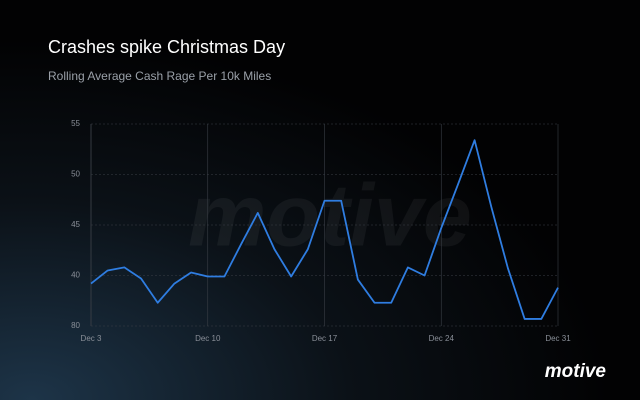  What do you see at coordinates (330, 214) in the screenshot?
I see `watermark: motive` at bounding box center [330, 214].